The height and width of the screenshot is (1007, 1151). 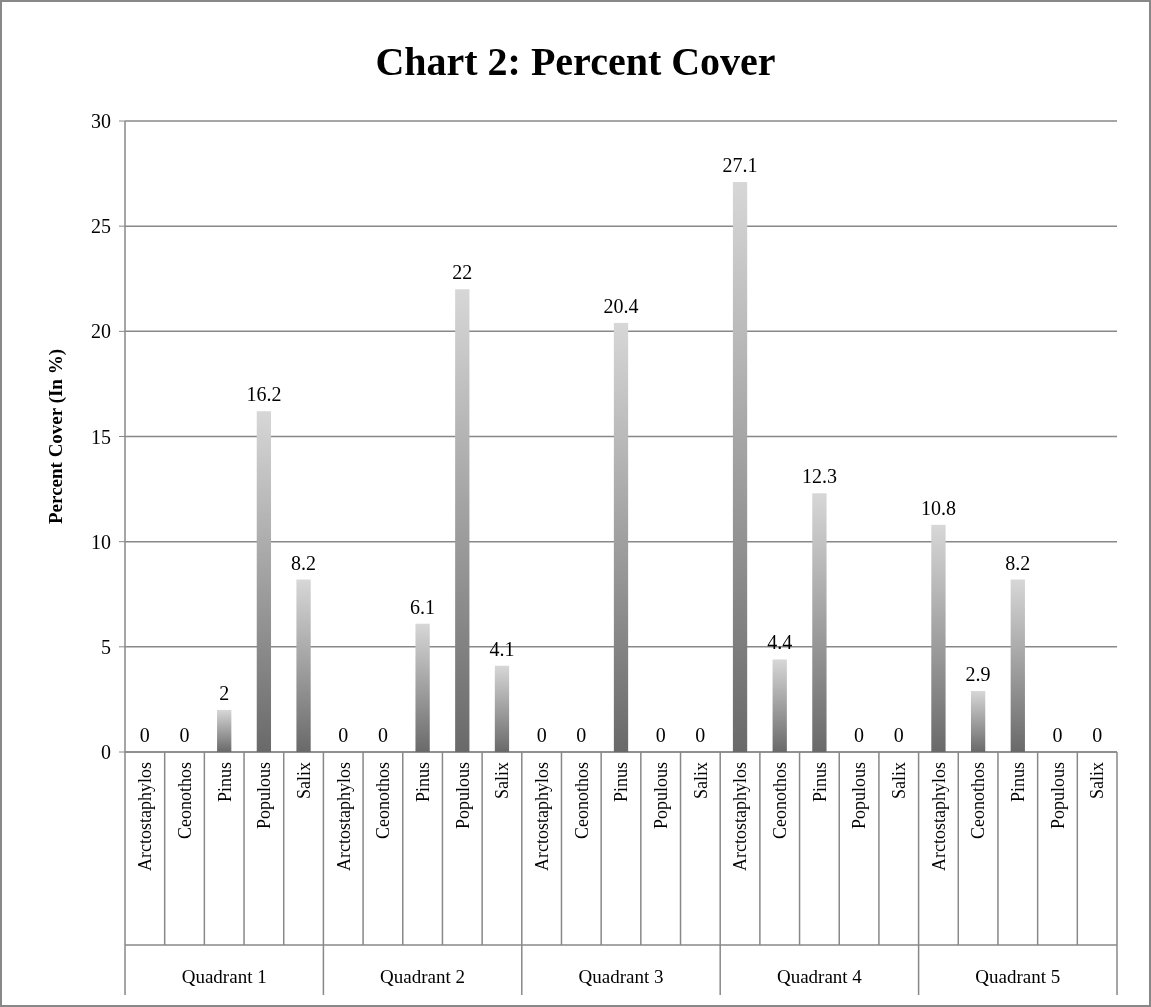 What do you see at coordinates (740, 165) in the screenshot?
I see `data-label: 27.1` at bounding box center [740, 165].